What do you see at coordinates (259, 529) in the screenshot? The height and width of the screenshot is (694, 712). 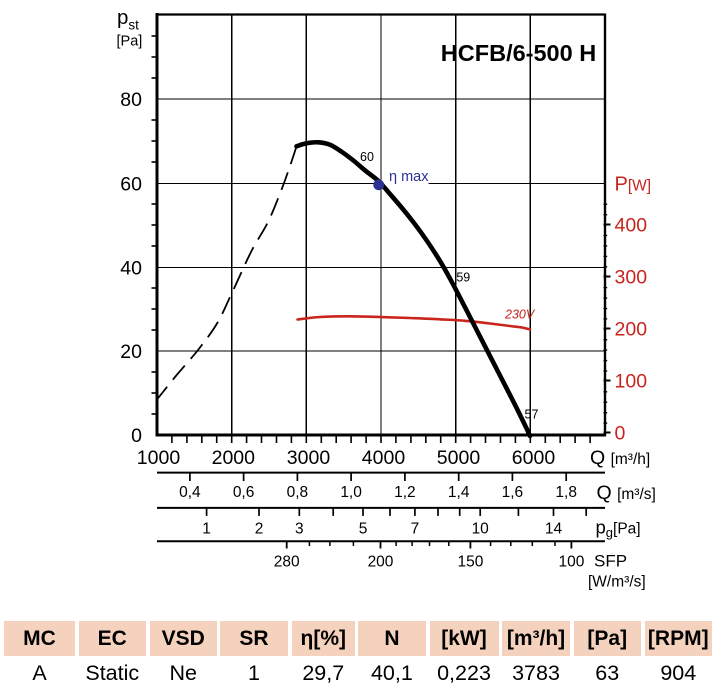 I see `svg-text: 2` at bounding box center [259, 529].